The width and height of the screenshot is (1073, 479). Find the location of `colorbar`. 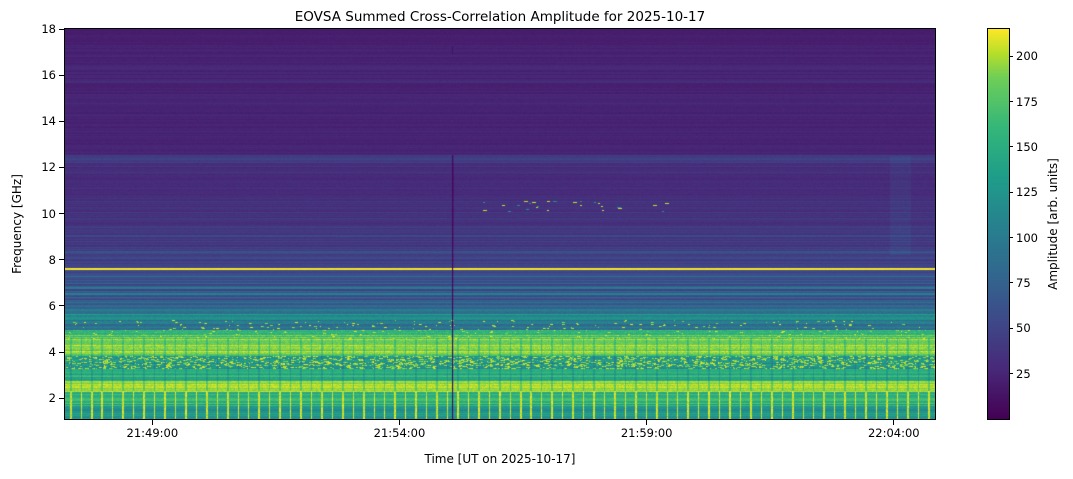

colorbar is located at coordinates (998, 224).